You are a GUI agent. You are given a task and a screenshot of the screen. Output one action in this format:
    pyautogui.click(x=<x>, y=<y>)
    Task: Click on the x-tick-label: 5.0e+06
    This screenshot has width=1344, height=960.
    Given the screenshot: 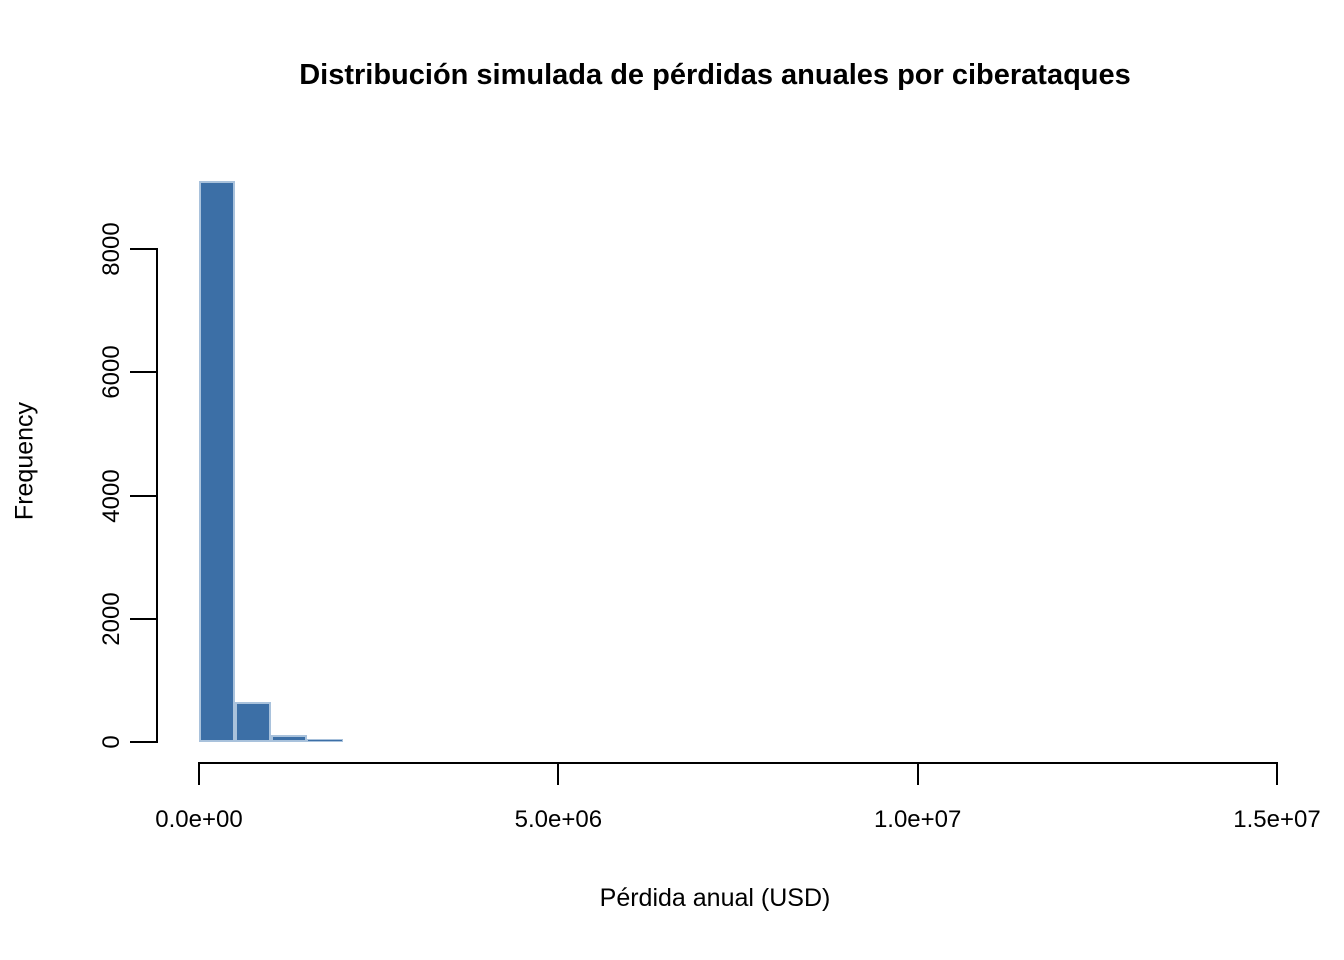 What is the action you would take?
    pyautogui.click(x=558, y=819)
    